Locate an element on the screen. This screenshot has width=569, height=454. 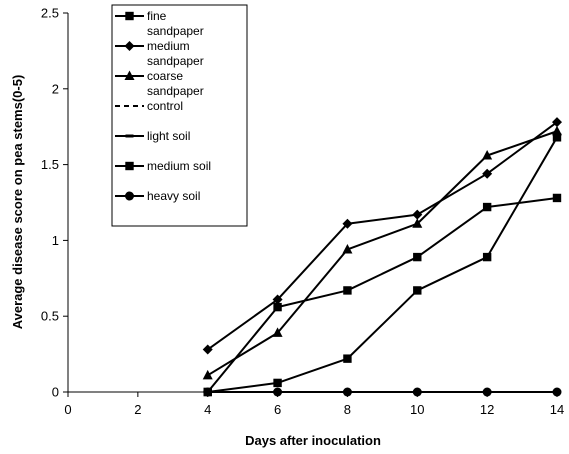
x-tick-label: 2 is located at coordinates (137, 409).